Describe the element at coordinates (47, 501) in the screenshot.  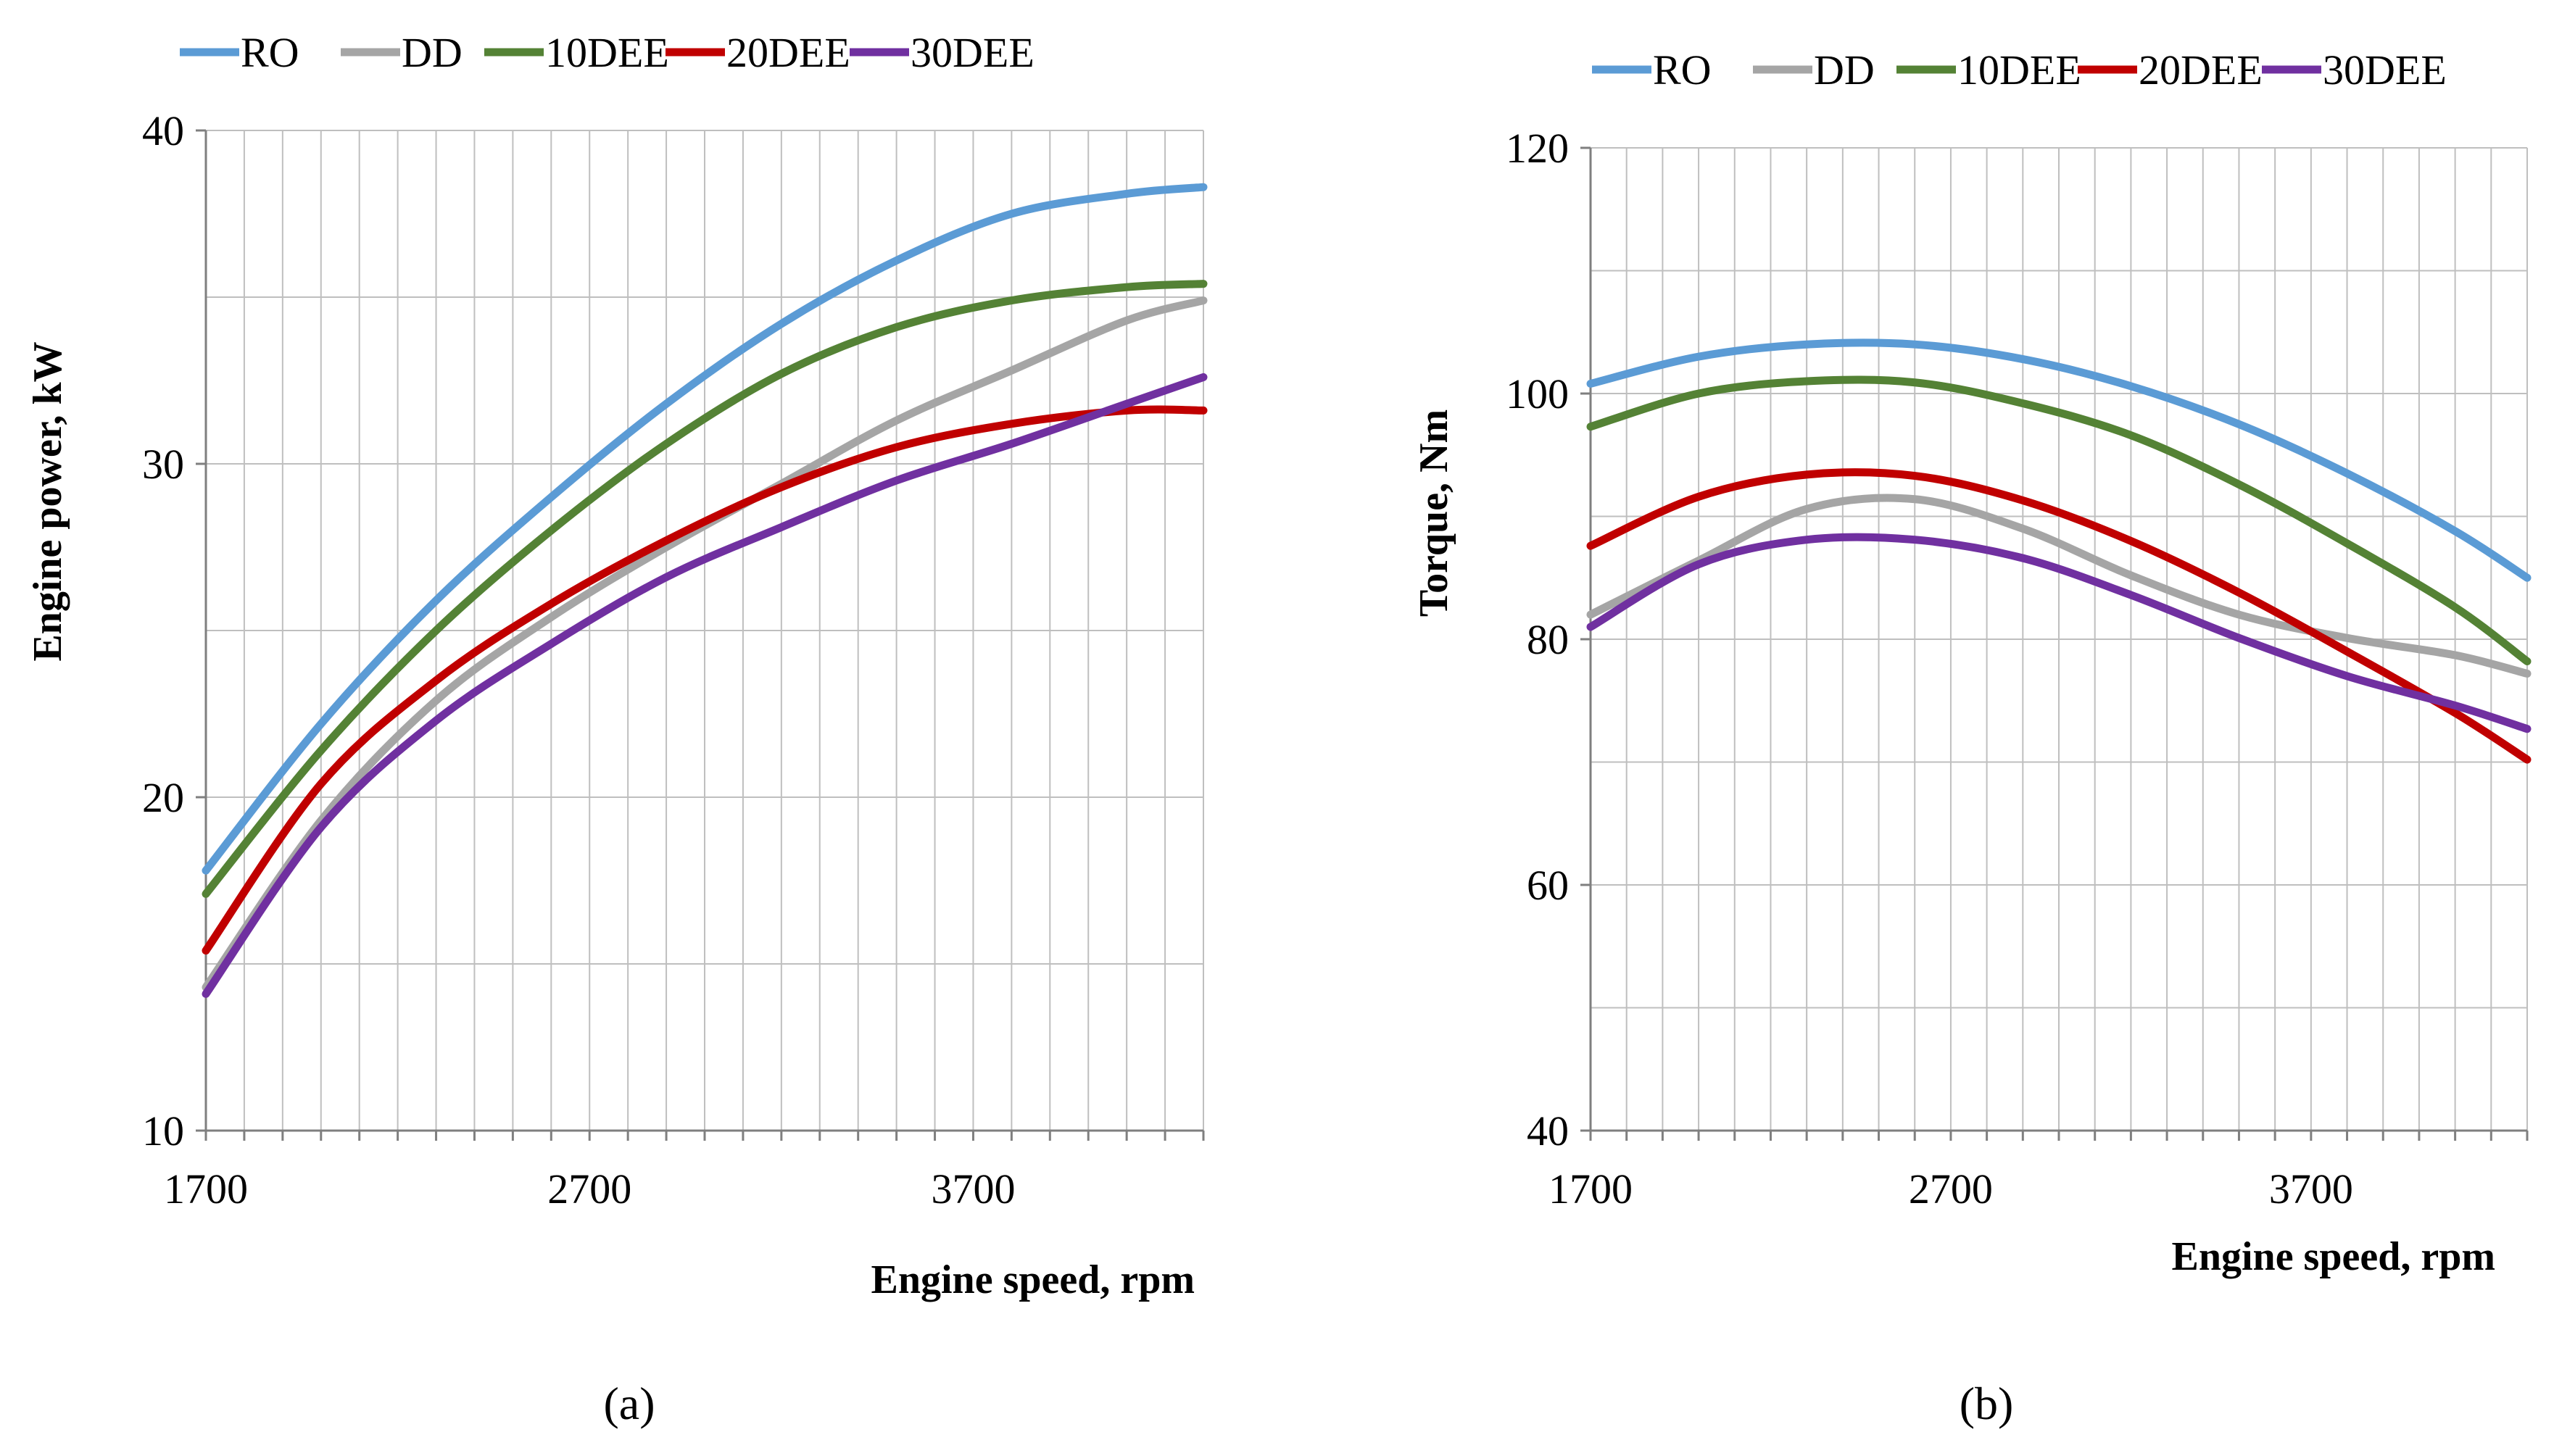
I see `y-axis-title: Engine power, kW` at that location.